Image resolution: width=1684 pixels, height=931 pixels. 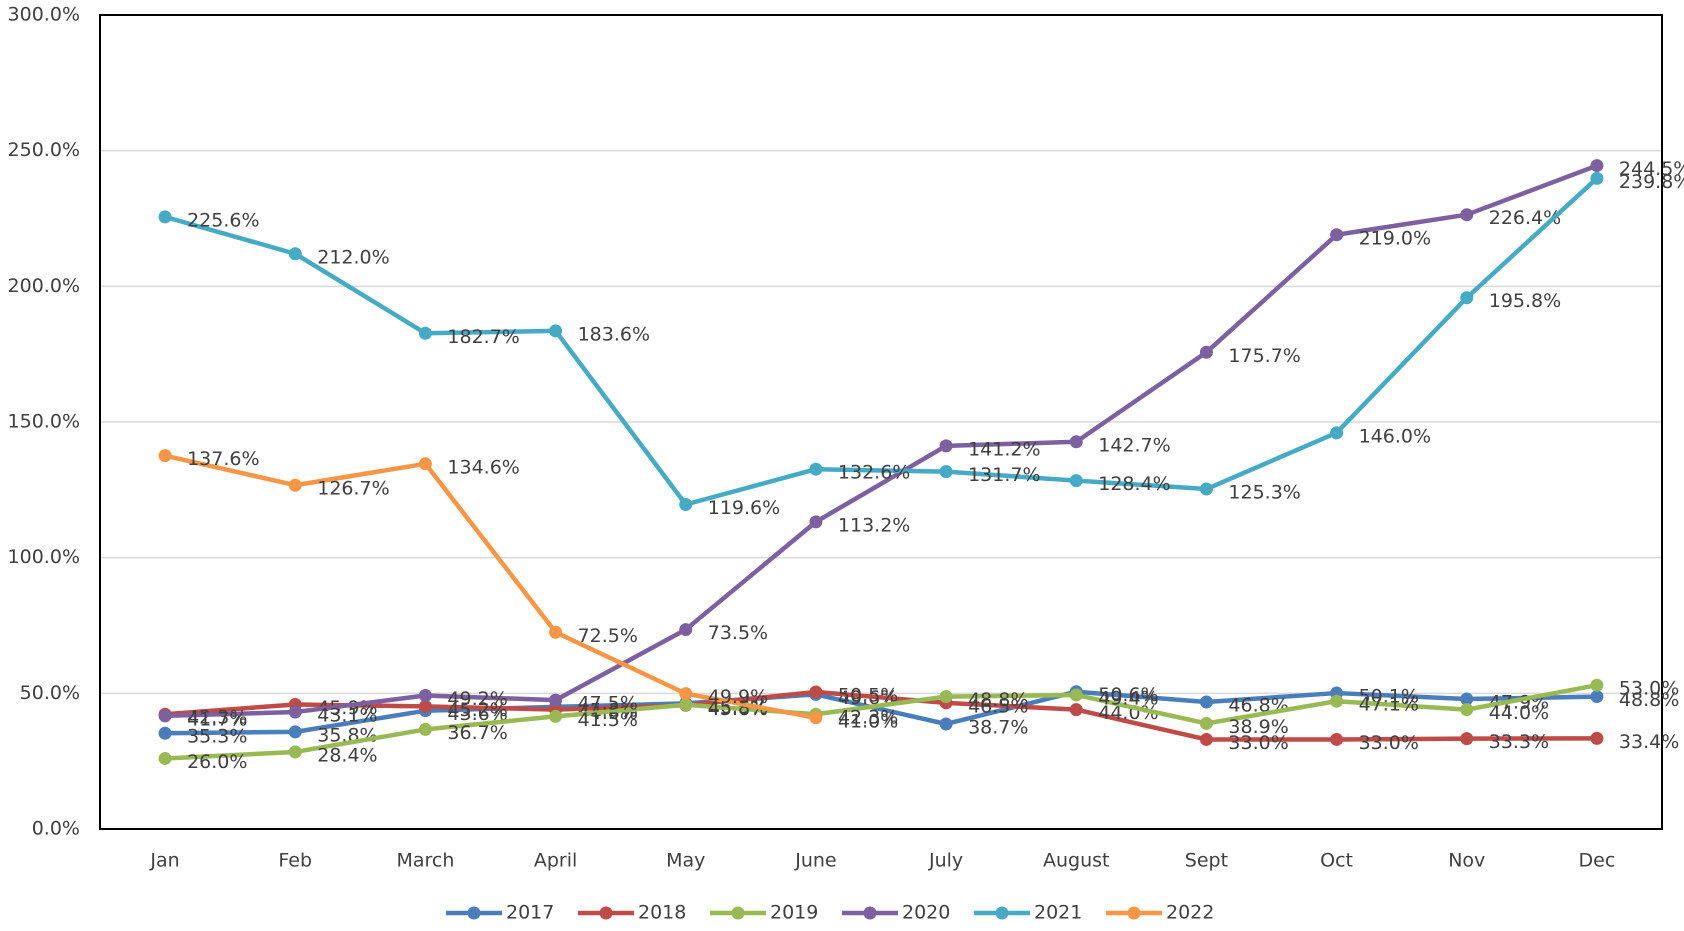 What do you see at coordinates (738, 633) in the screenshot?
I see `data-label: 73.5%` at bounding box center [738, 633].